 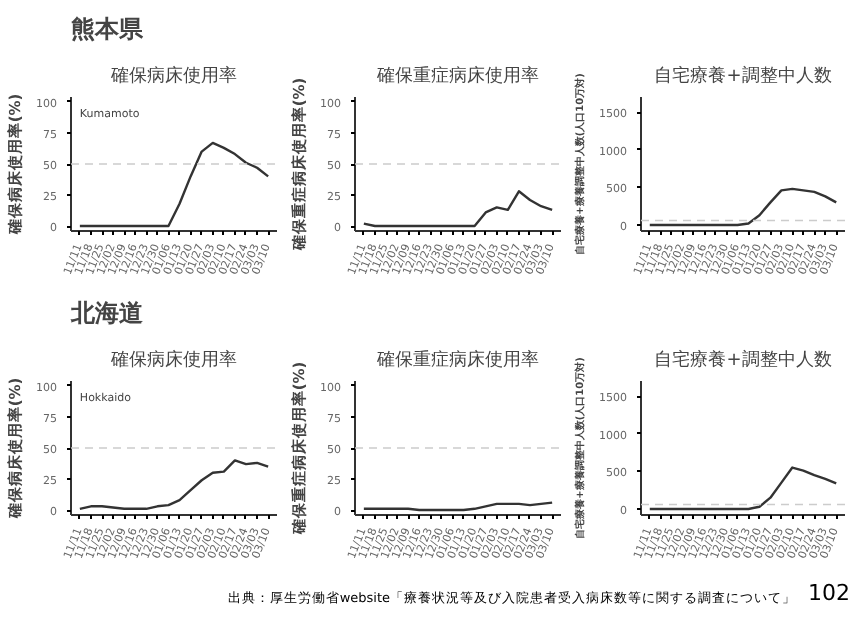 I want to click on chart-subtitle: 北海道, so click(x=107, y=313).